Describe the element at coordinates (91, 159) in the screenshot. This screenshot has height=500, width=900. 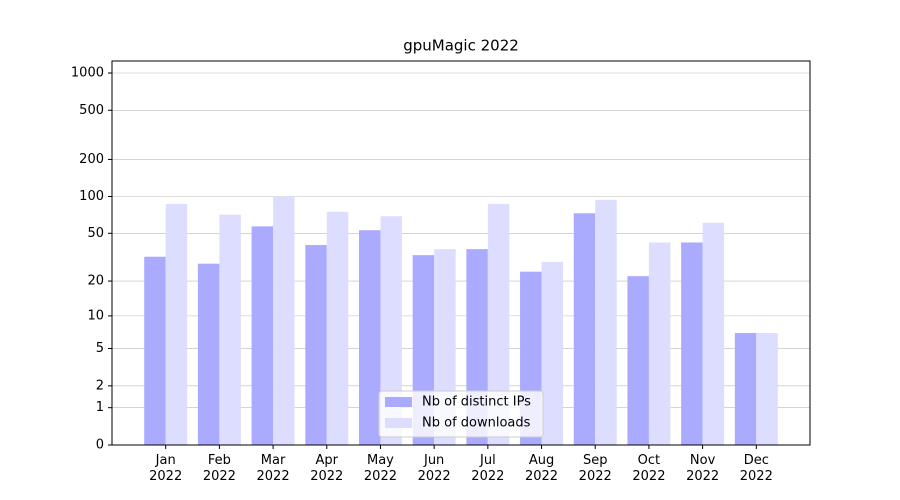
I see `y-tick-label: 200` at that location.